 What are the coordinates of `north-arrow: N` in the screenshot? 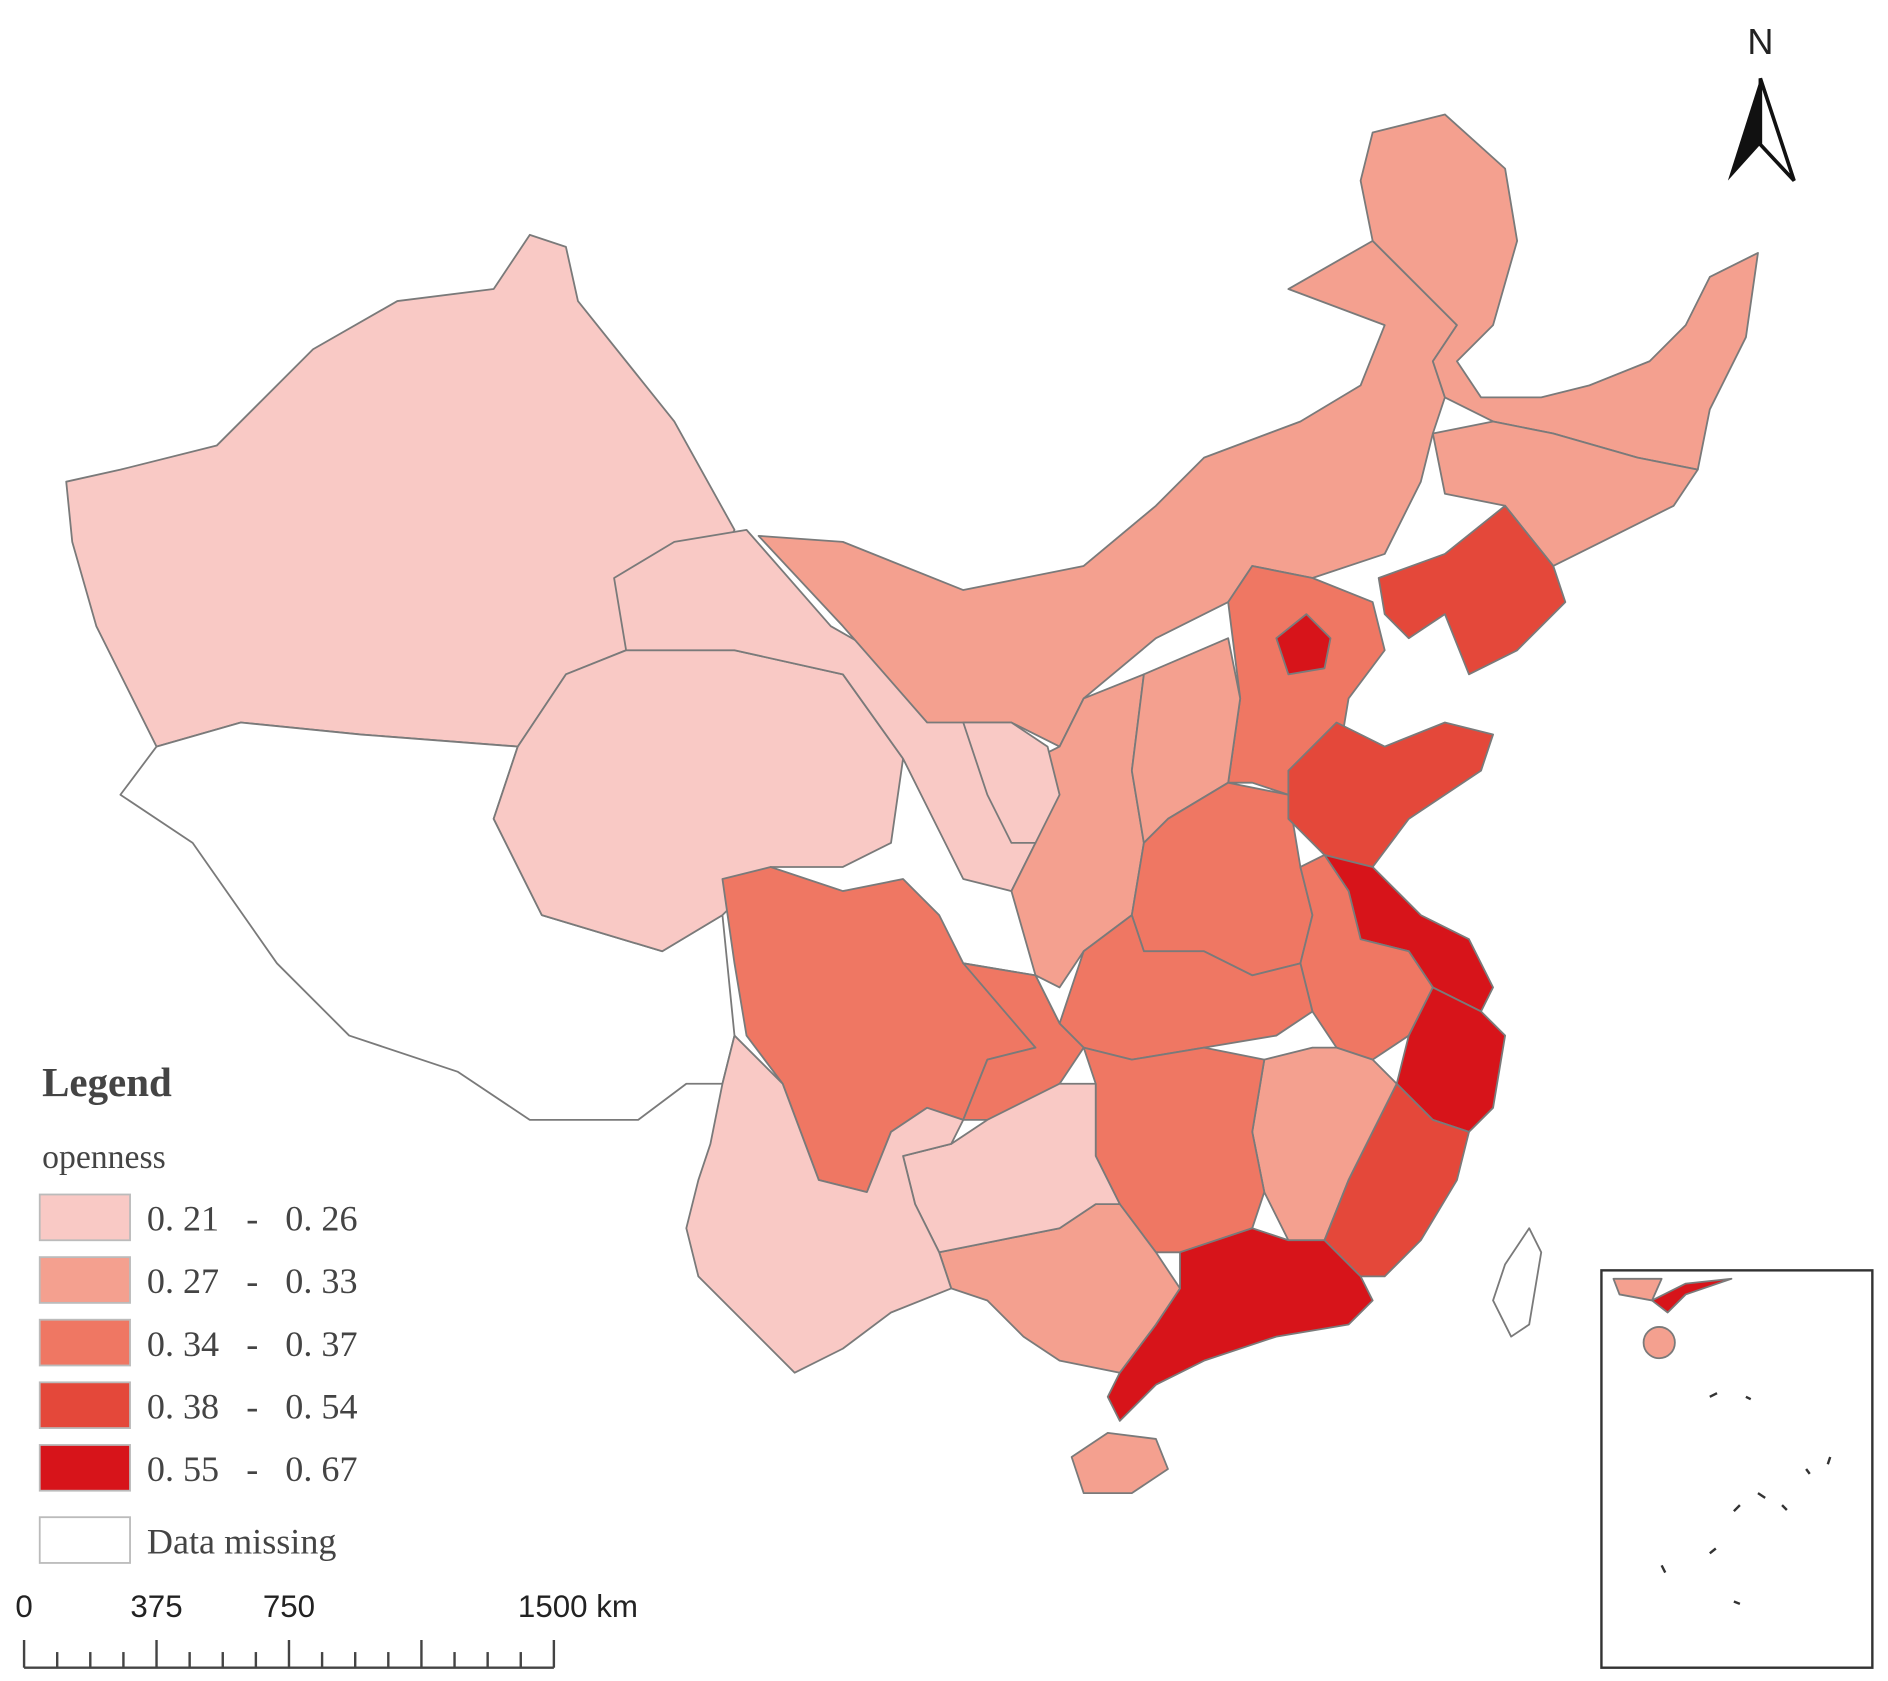 It's located at (1761, 101).